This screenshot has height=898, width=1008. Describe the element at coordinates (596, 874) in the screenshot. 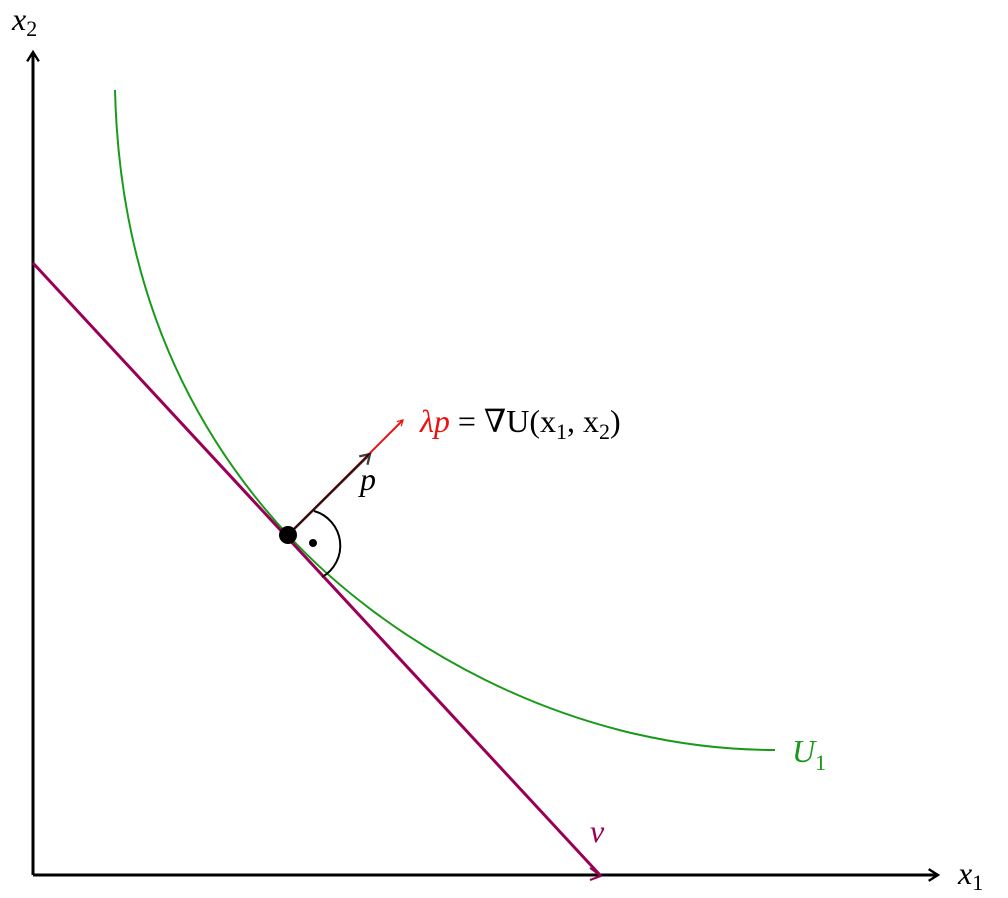

I see `vector-arrowhead` at that location.